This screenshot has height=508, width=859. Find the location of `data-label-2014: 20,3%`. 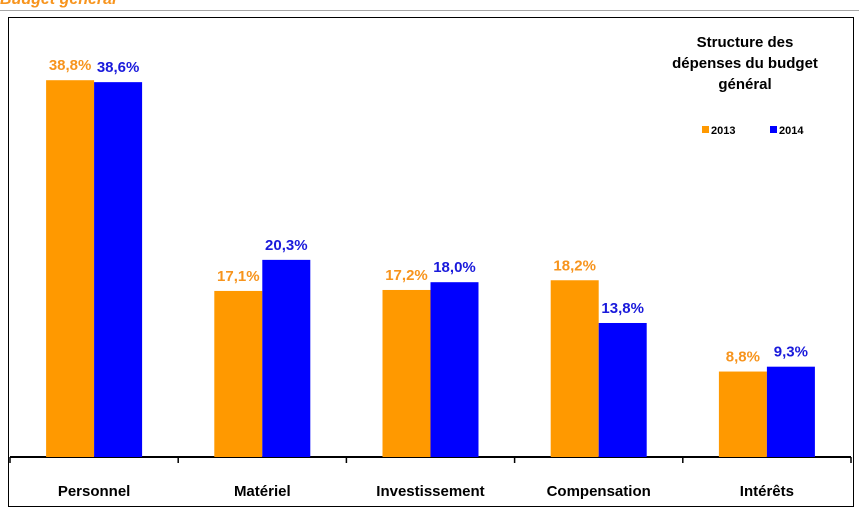

data-label-2014: 20,3% is located at coordinates (286, 245).